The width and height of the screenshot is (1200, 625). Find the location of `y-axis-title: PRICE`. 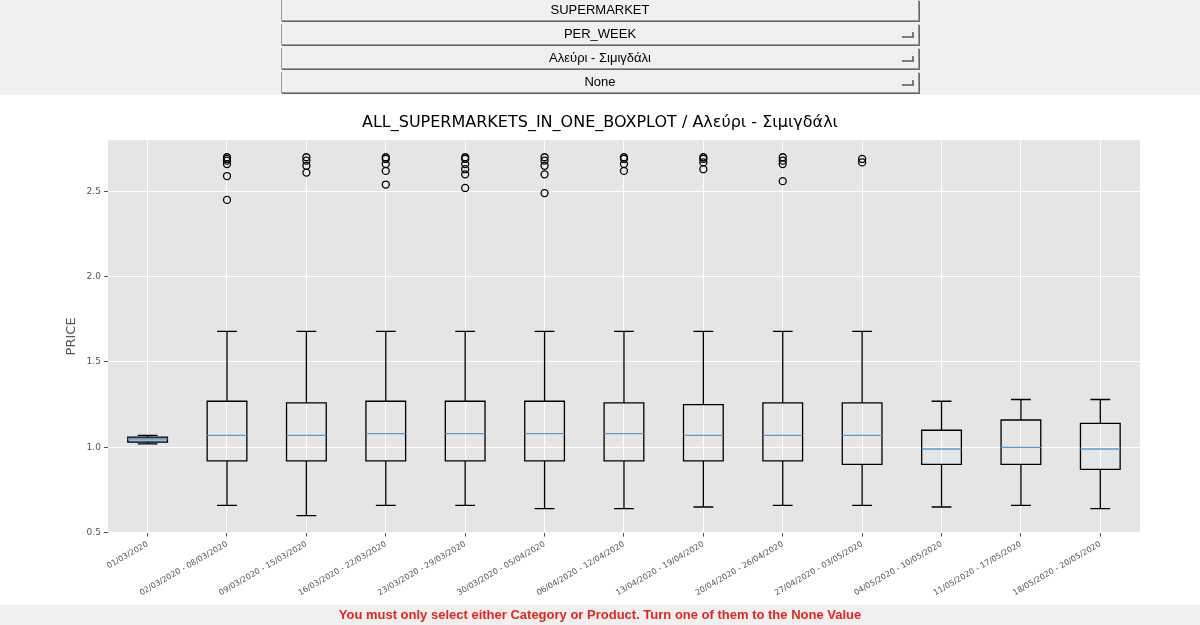

y-axis-title: PRICE is located at coordinates (71, 336).